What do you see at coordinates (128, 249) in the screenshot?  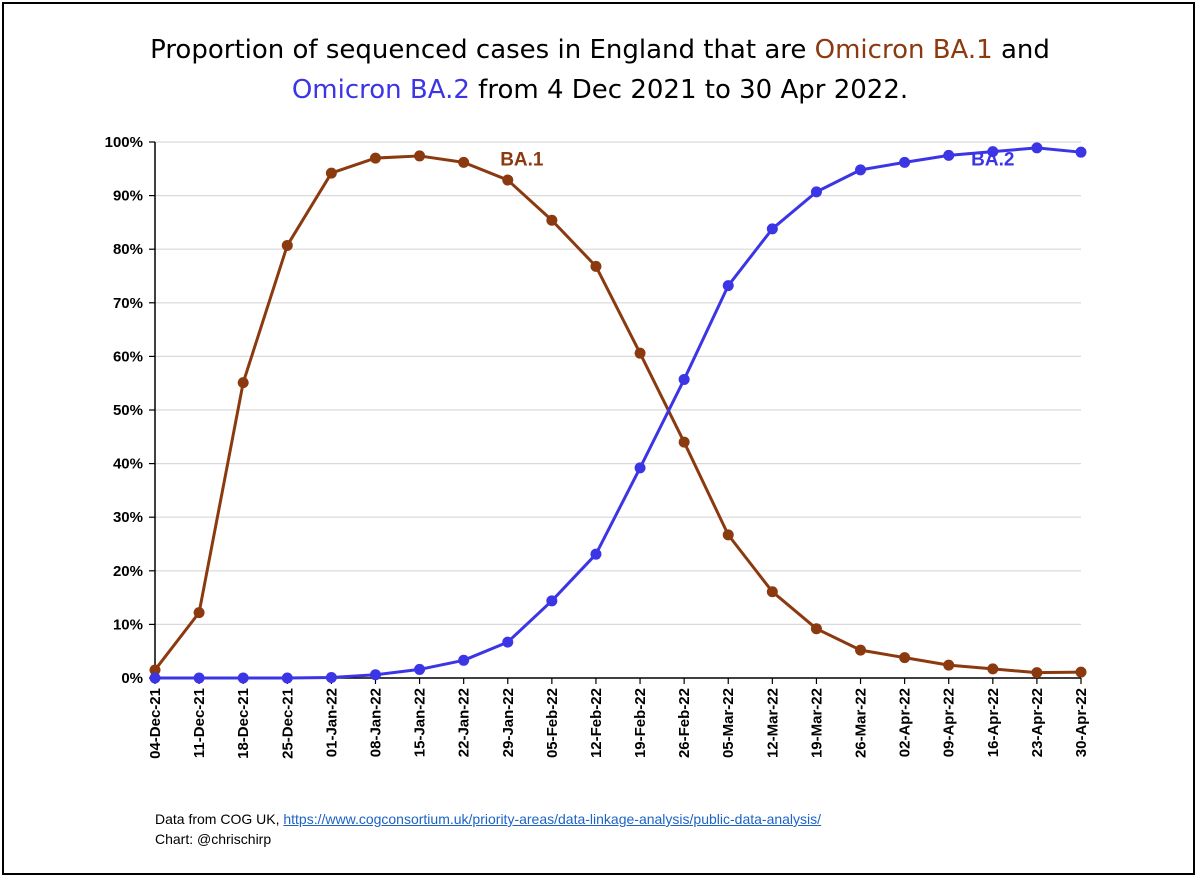 I see `y-tick-label-80: 80%` at bounding box center [128, 249].